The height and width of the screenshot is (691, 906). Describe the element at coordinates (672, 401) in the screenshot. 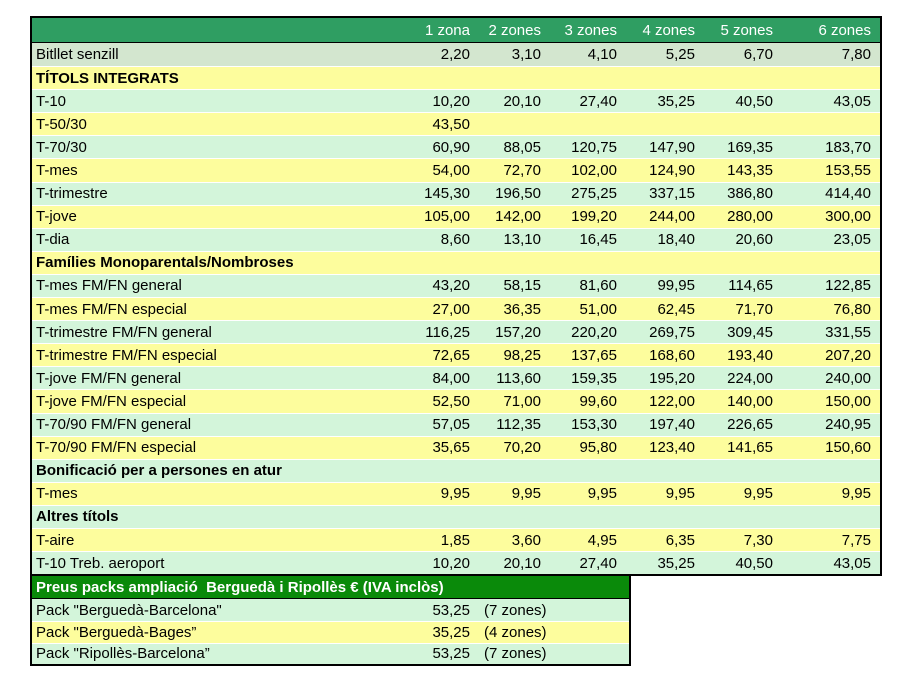

I see `fare-value-cell: 122,00` at that location.